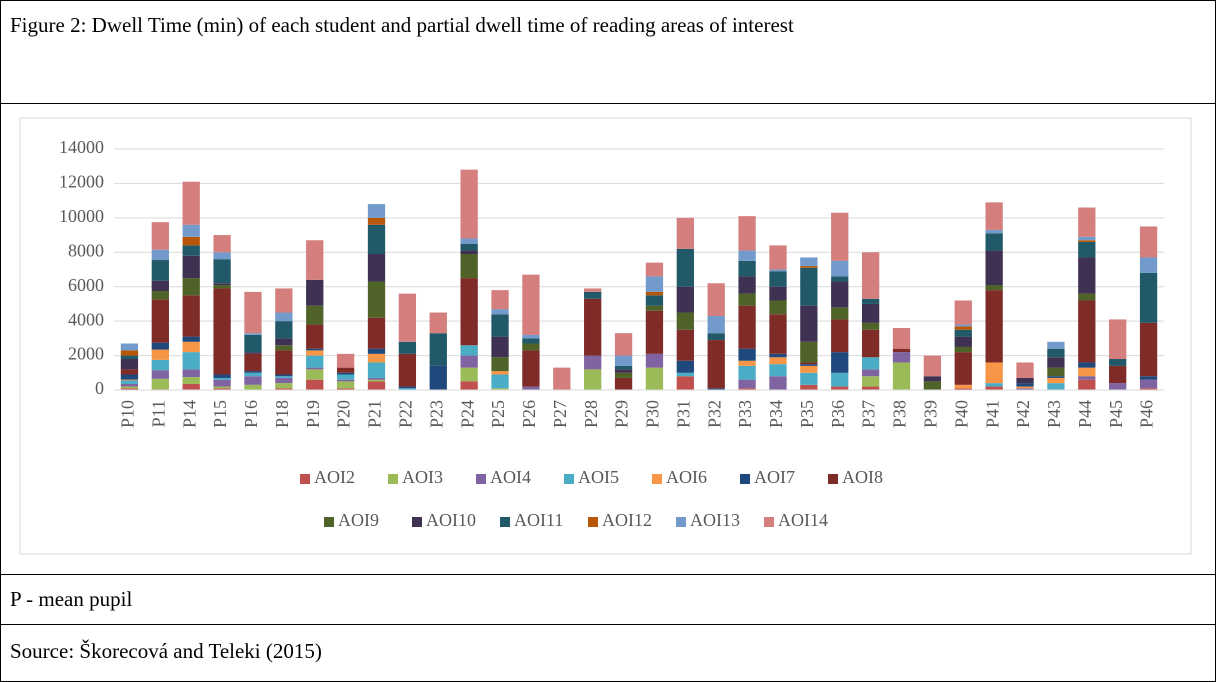  I want to click on x-tick-label: P28, so click(591, 414).